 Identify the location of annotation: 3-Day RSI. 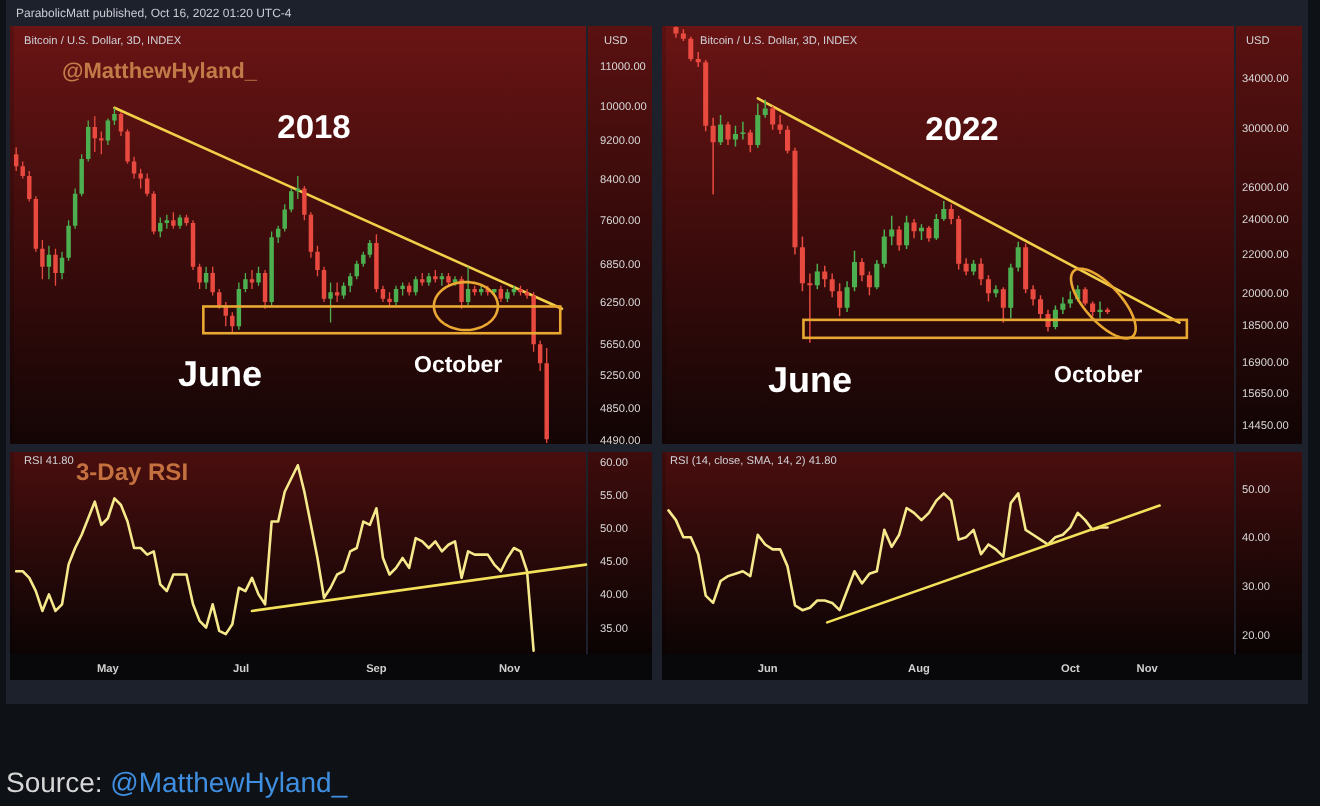
(132, 472).